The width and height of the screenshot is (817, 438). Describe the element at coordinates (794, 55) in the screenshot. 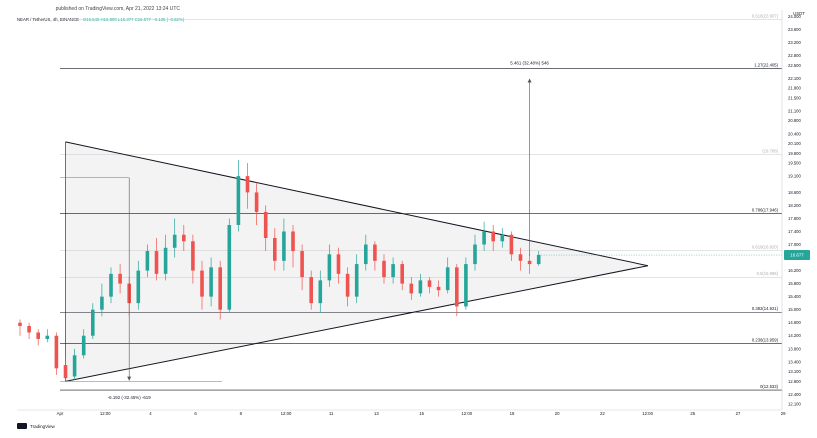

I see `price-tick-label: 22.800` at that location.